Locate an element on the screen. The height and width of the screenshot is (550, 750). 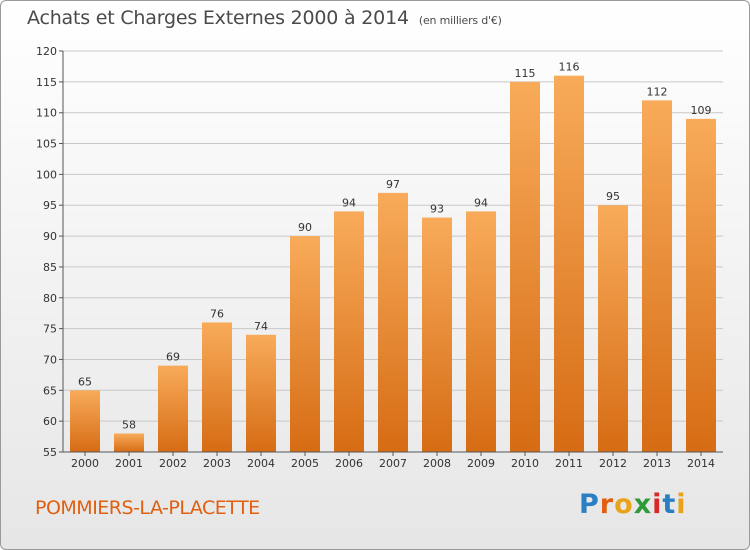
bar-2009 is located at coordinates (481, 331).